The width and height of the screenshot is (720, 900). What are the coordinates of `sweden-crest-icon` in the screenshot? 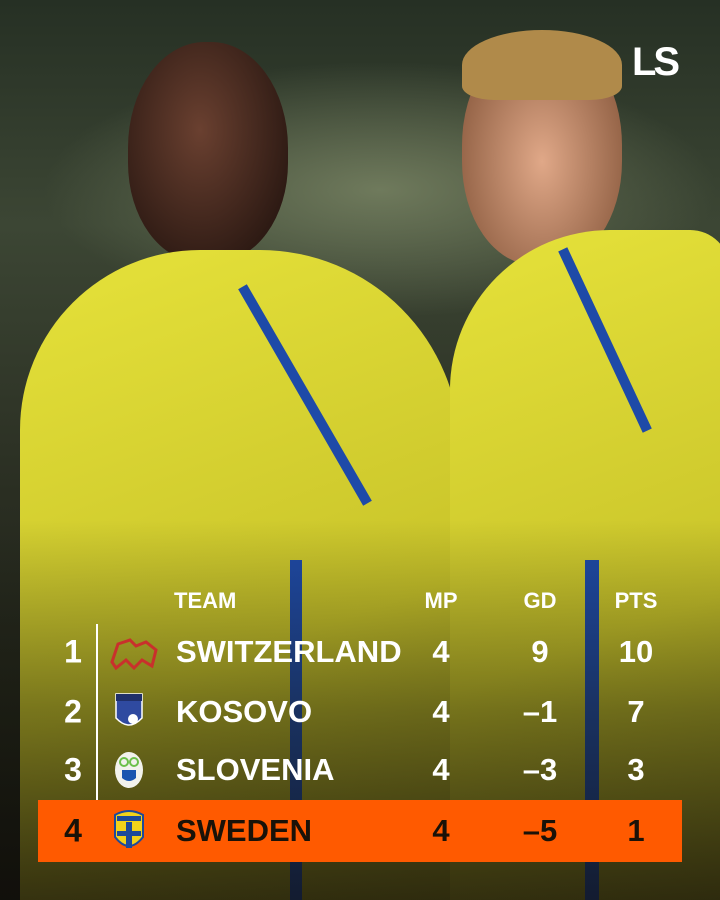 It's located at (129, 829).